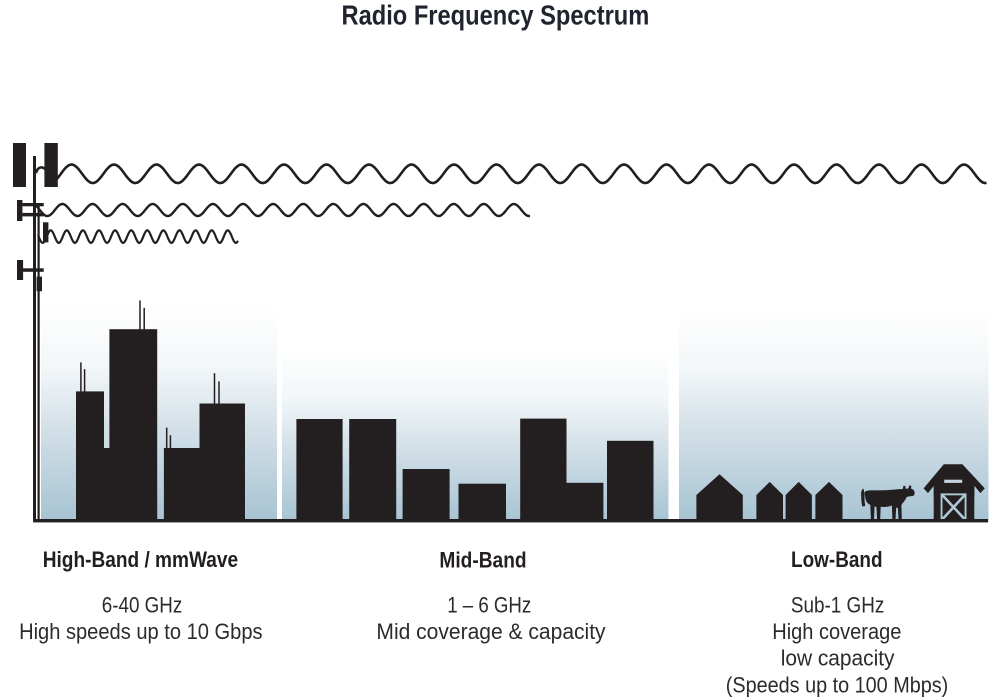  What do you see at coordinates (140, 560) in the screenshot?
I see `svg-text: High-Band / mmWave` at bounding box center [140, 560].